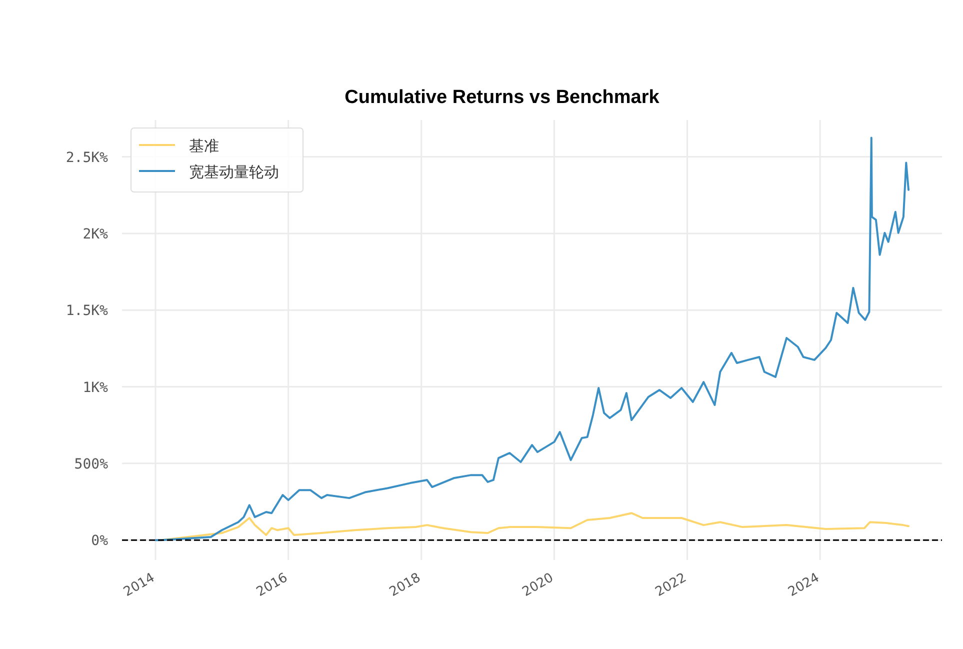  What do you see at coordinates (87, 158) in the screenshot?
I see `y-tick-label: 2.5K%` at bounding box center [87, 158].